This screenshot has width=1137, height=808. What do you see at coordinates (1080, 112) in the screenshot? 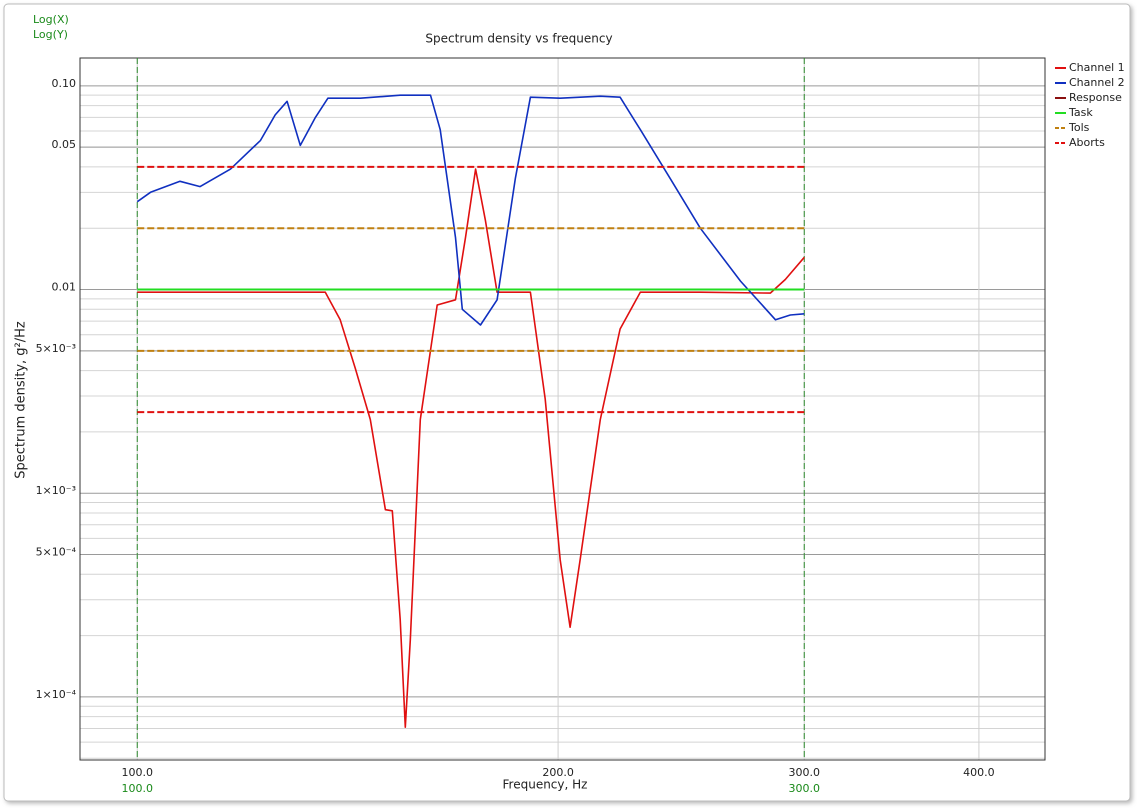
I see `legend-label: Task` at bounding box center [1080, 112].